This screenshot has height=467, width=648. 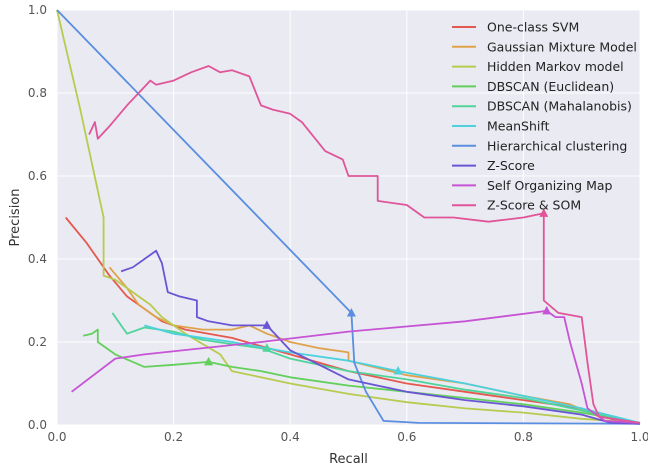 I want to click on y-tick-label: 0.8, so click(x=37, y=93).